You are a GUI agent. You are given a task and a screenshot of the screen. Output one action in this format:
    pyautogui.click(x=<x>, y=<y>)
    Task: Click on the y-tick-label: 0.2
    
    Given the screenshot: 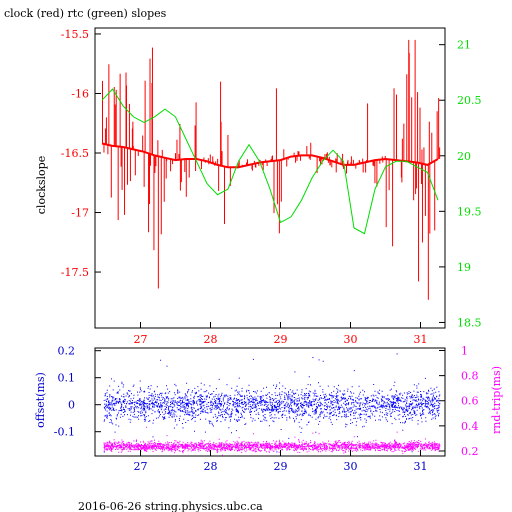 What is the action you would take?
    pyautogui.click(x=67, y=351)
    